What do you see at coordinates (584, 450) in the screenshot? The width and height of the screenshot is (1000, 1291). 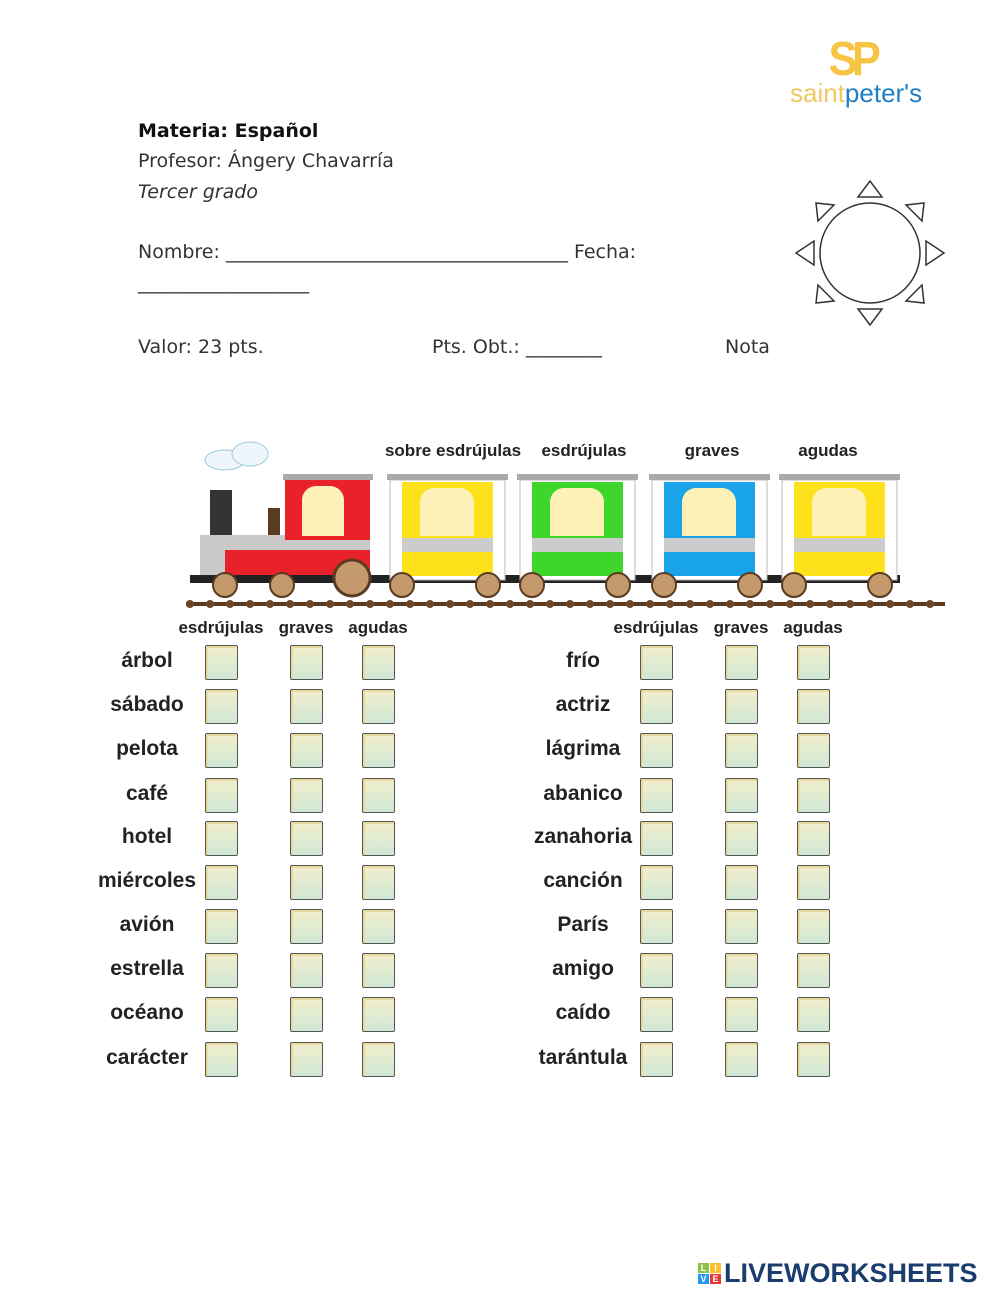 I see `car-label-esdrujulas: esdrújulas` at bounding box center [584, 450].